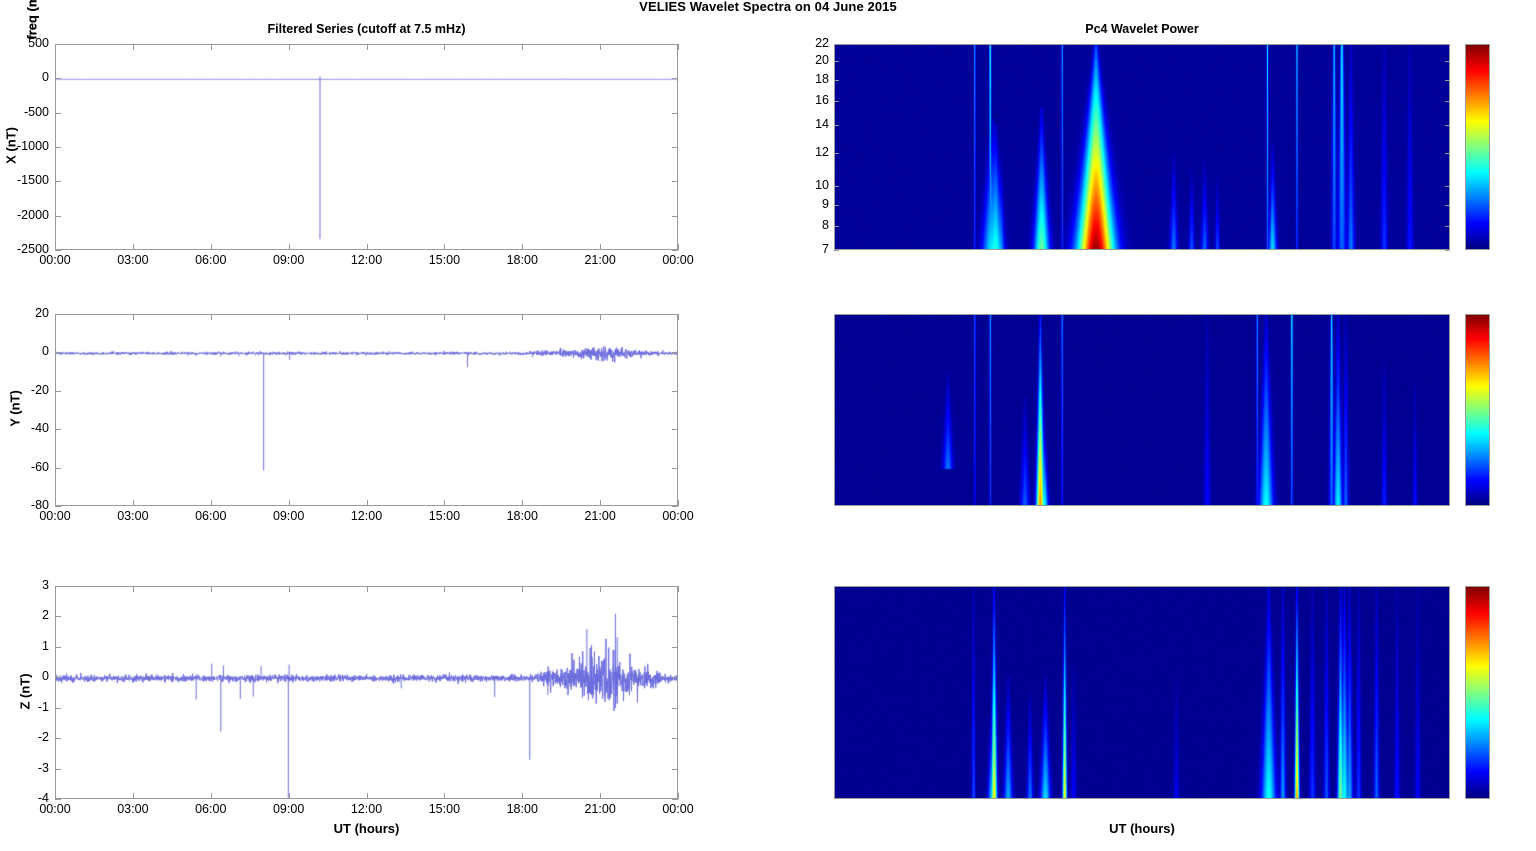 This screenshot has height=851, width=1536. I want to click on right-column-xlabel: UT (hours), so click(1142, 828).